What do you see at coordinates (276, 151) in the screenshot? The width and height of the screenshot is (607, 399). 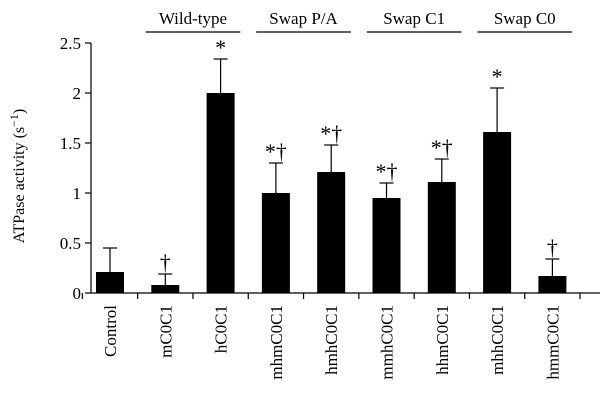 I see `significance-mark-mhmC0C1: *†` at bounding box center [276, 151].